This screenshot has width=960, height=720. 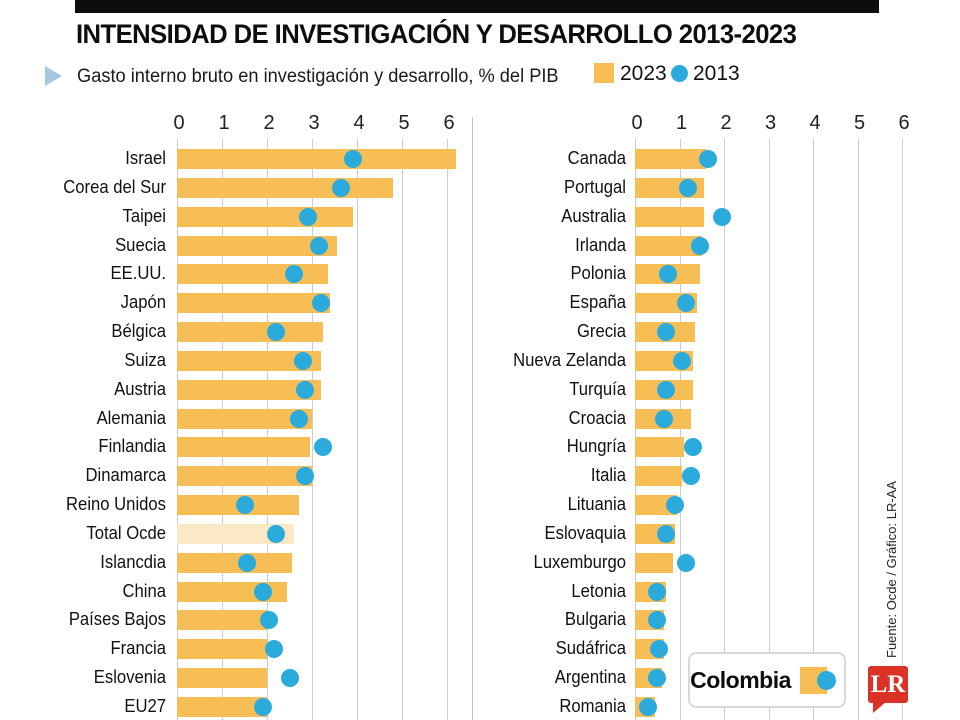 What do you see at coordinates (679, 73) in the screenshot?
I see `legend-2013-swatch-icon` at bounding box center [679, 73].